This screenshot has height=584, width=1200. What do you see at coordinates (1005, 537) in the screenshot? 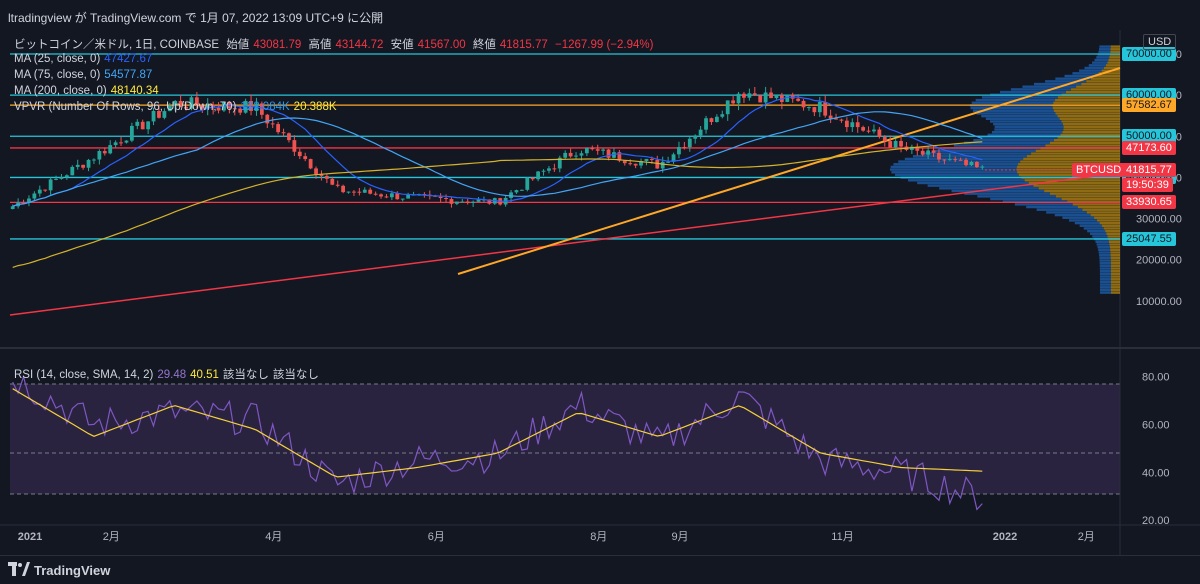
I see `time-tick: 2022` at bounding box center [1005, 537].